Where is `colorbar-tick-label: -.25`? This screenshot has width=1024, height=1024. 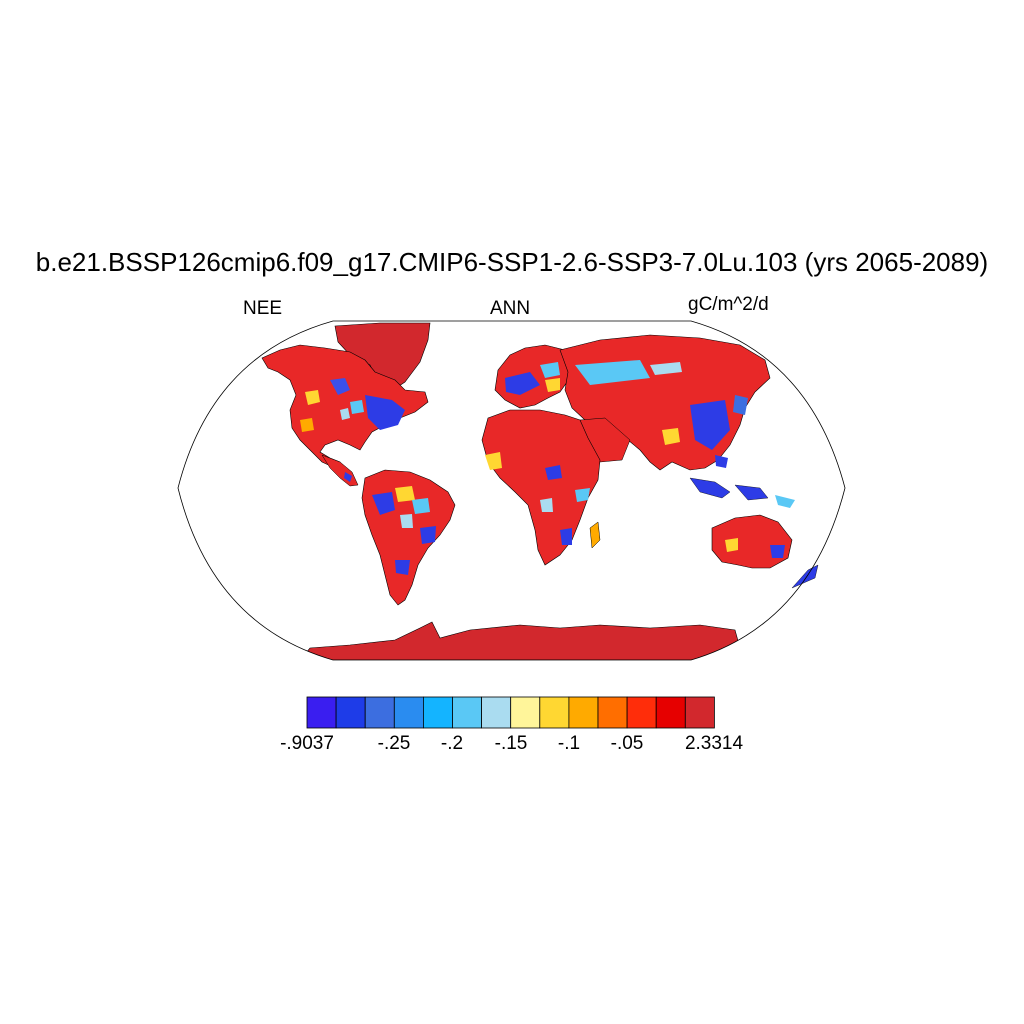
colorbar-tick-label: -.25 is located at coordinates (394, 743).